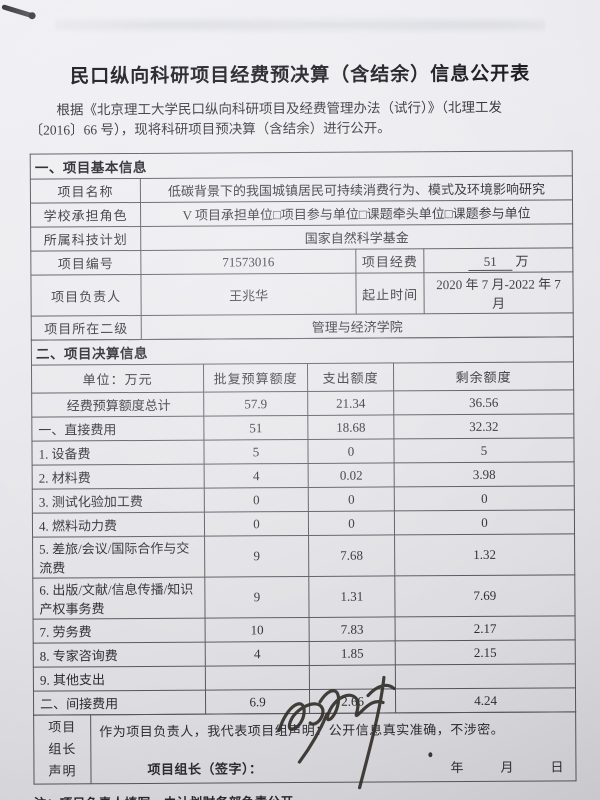 This screenshot has height=800, width=600. I want to click on paper-bleed-through, so click(300, 25).